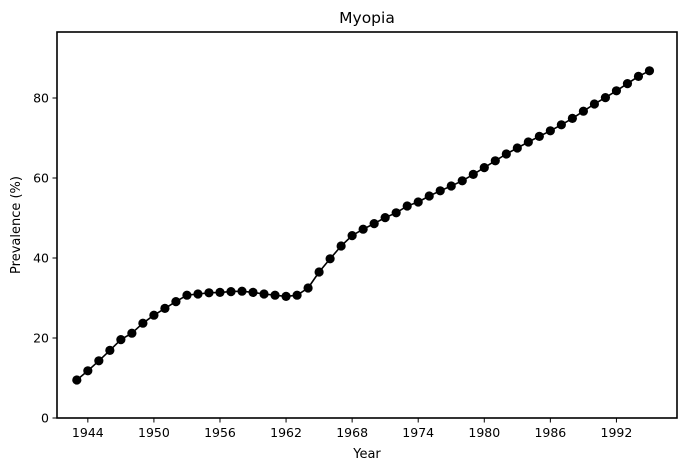 The image size is (686, 470). I want to click on x-tick-label: 1974, so click(418, 432).